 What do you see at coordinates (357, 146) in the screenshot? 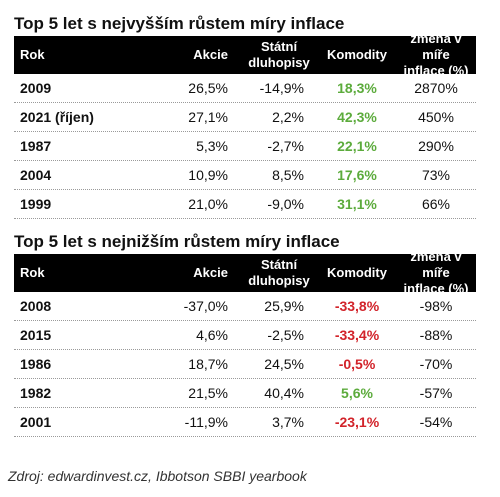
I see `cell-komodity: 22,1%` at bounding box center [357, 146].